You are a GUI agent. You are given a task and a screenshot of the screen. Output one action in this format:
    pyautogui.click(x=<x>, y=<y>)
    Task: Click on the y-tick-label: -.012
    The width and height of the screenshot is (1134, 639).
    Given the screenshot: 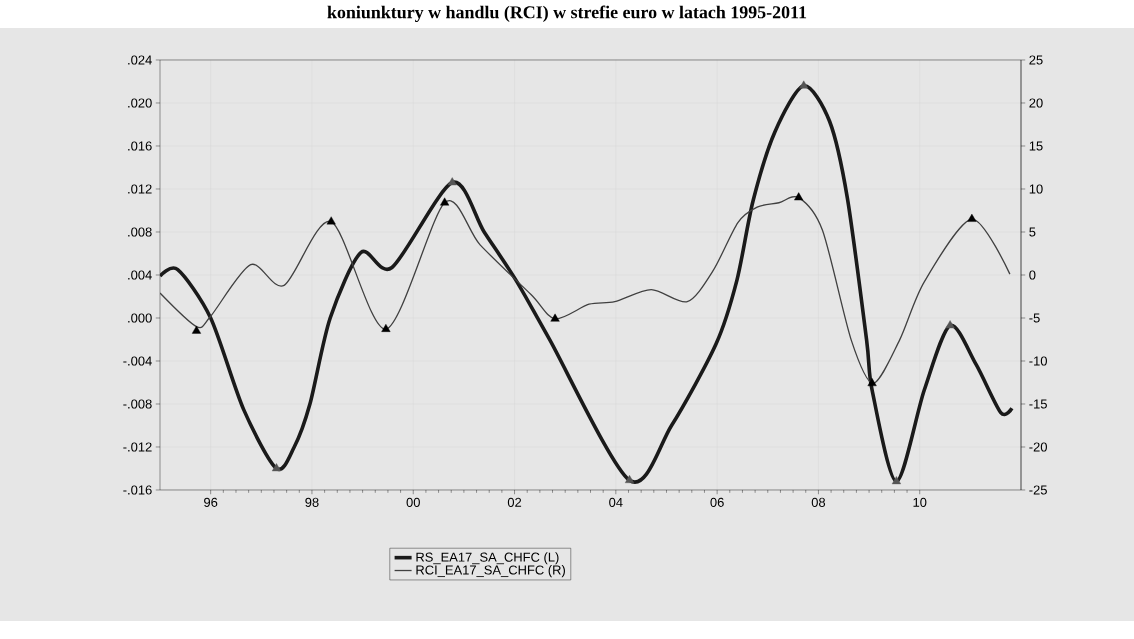 What is the action you would take?
    pyautogui.click(x=137, y=447)
    